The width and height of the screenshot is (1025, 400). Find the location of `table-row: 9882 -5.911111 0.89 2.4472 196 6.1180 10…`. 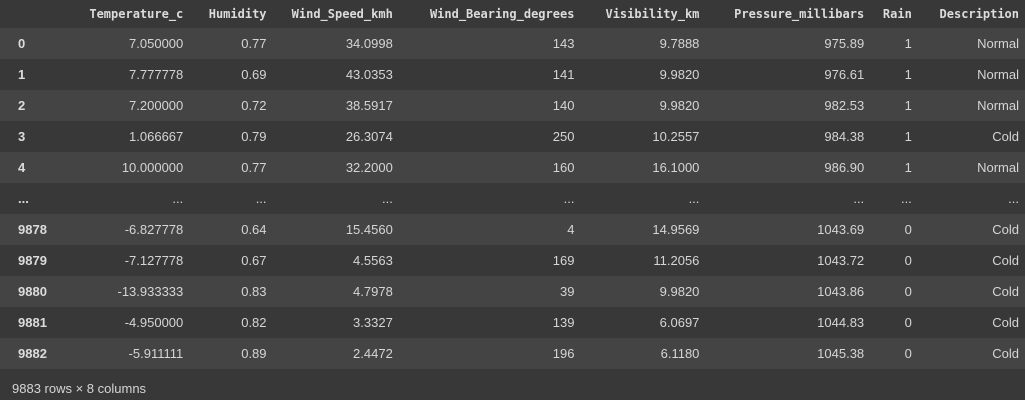

table-row: 9882 -5.911111 0.89 2.4472 196 6.1180 10… is located at coordinates (512, 353).